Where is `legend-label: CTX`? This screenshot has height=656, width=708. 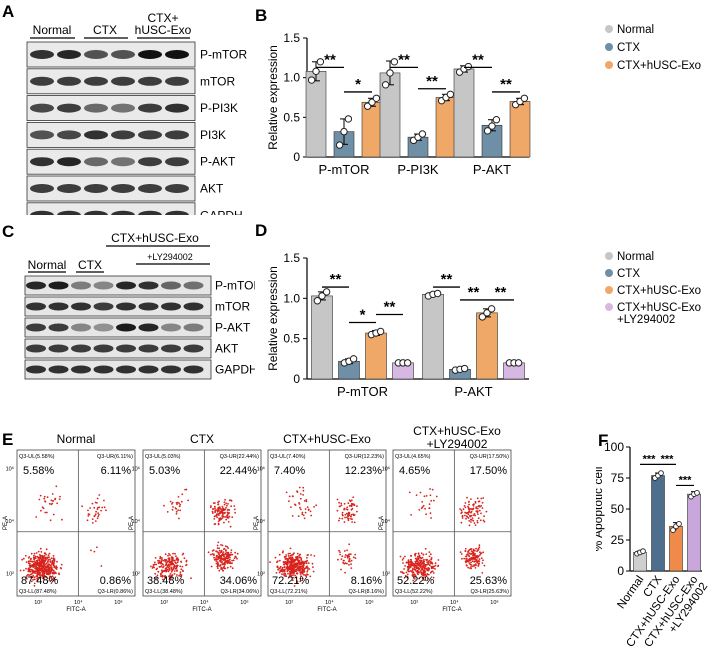
legend-label: CTX is located at coordinates (628, 274).